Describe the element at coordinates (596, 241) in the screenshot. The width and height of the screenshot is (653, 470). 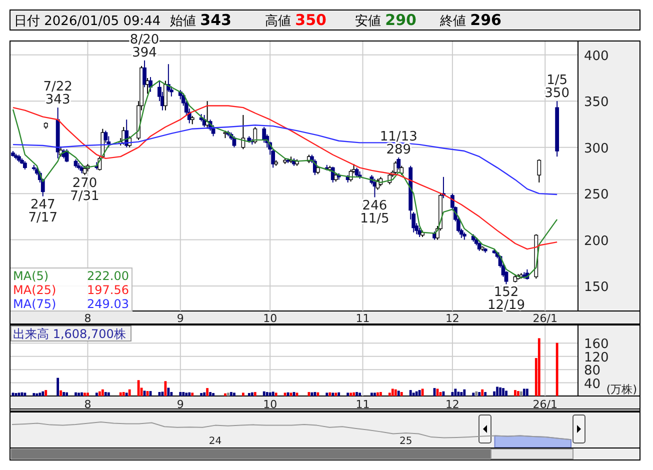
I see `y-tick-label: 200` at that location.